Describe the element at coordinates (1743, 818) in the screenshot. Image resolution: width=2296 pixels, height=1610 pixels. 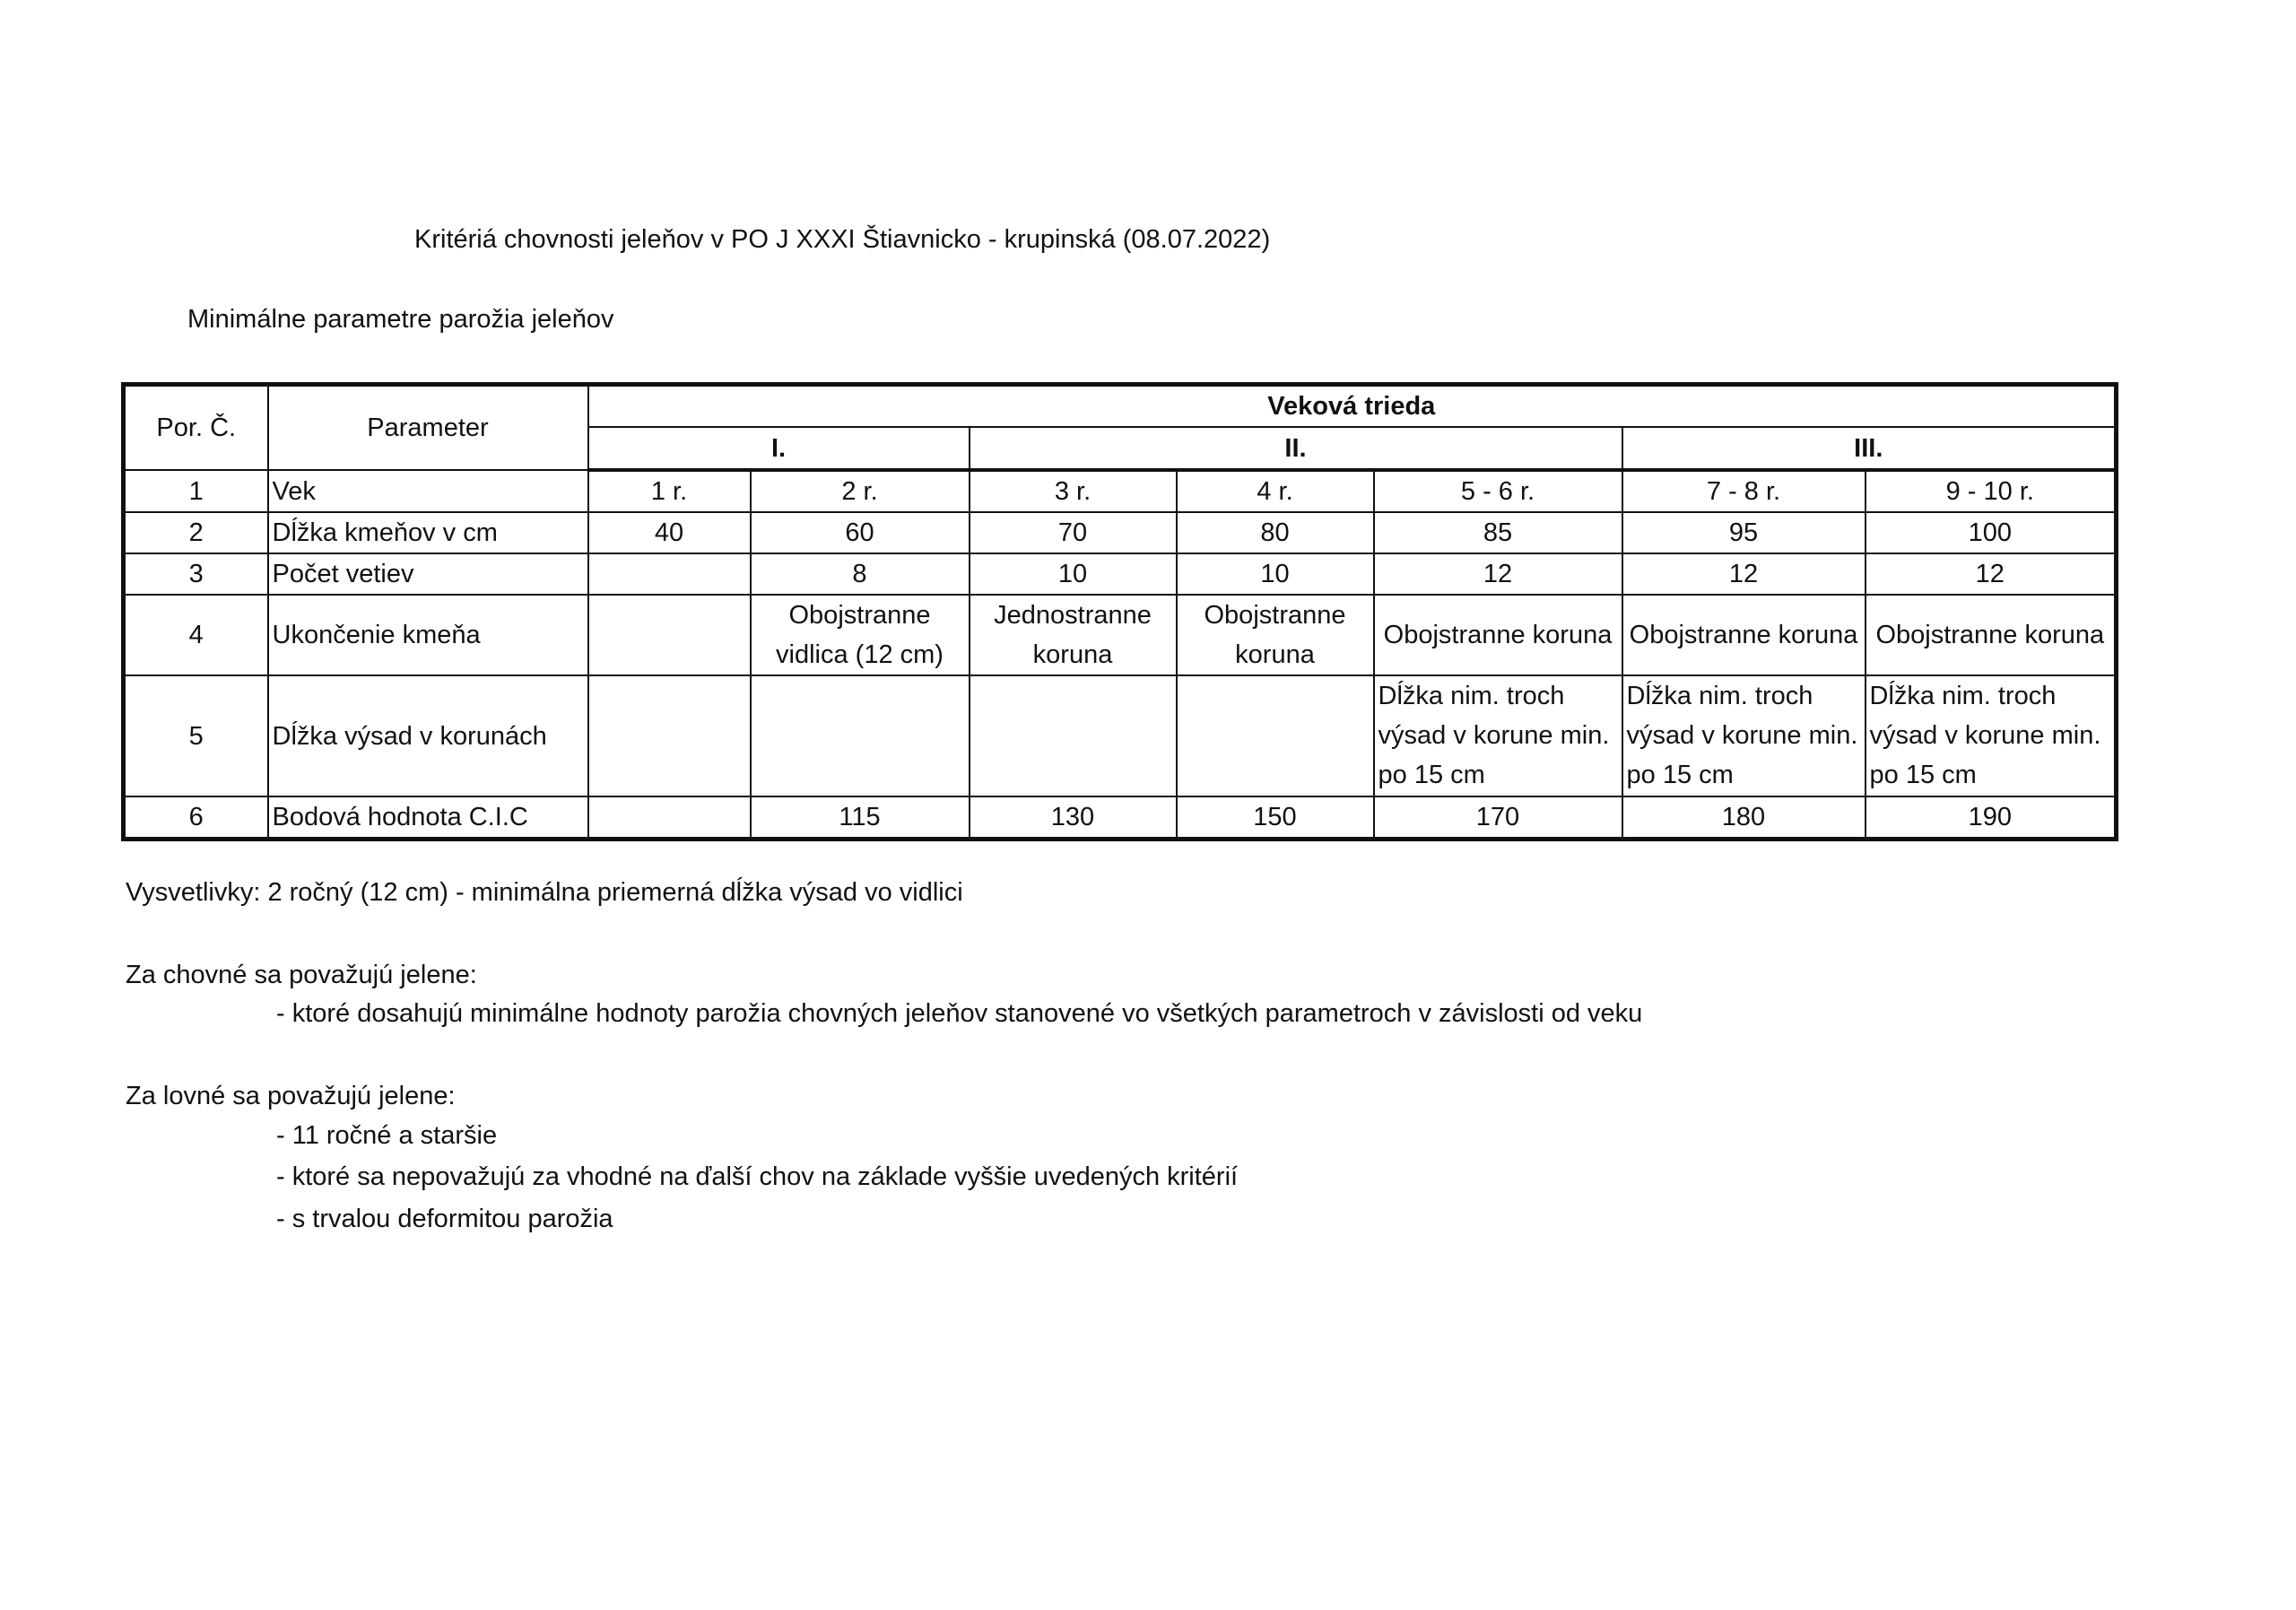
I see `row-cell: 180` at that location.